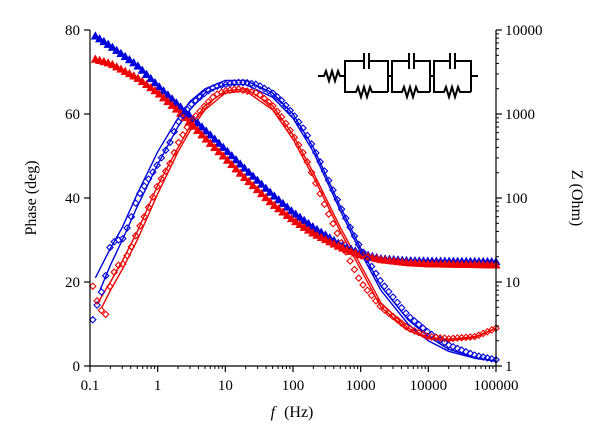 The image size is (600, 443). What do you see at coordinates (331, 76) in the screenshot?
I see `resistor-series-icon` at bounding box center [331, 76].